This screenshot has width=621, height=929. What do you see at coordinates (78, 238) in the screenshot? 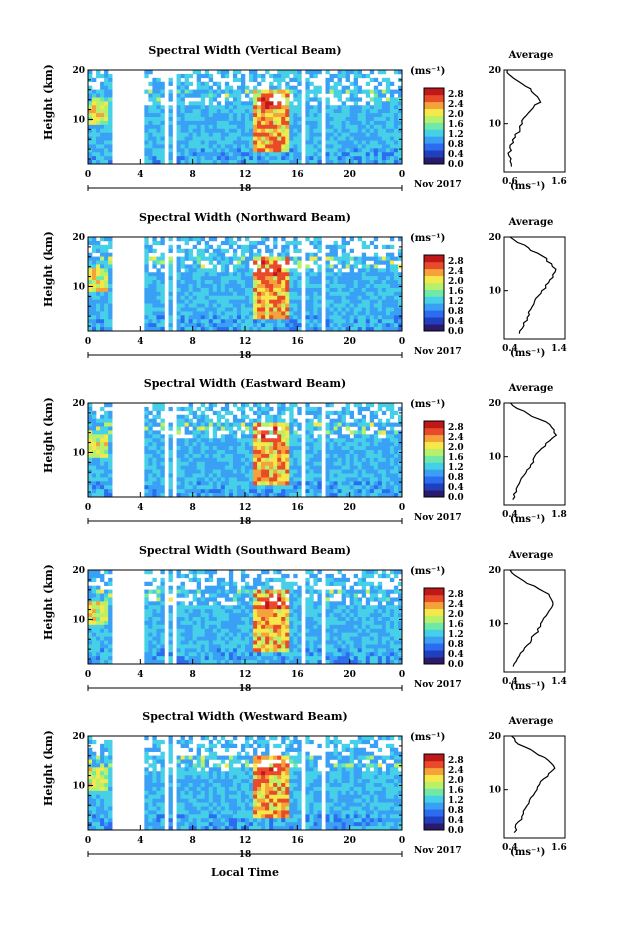
I see `y-tick-label: 20` at bounding box center [78, 238].